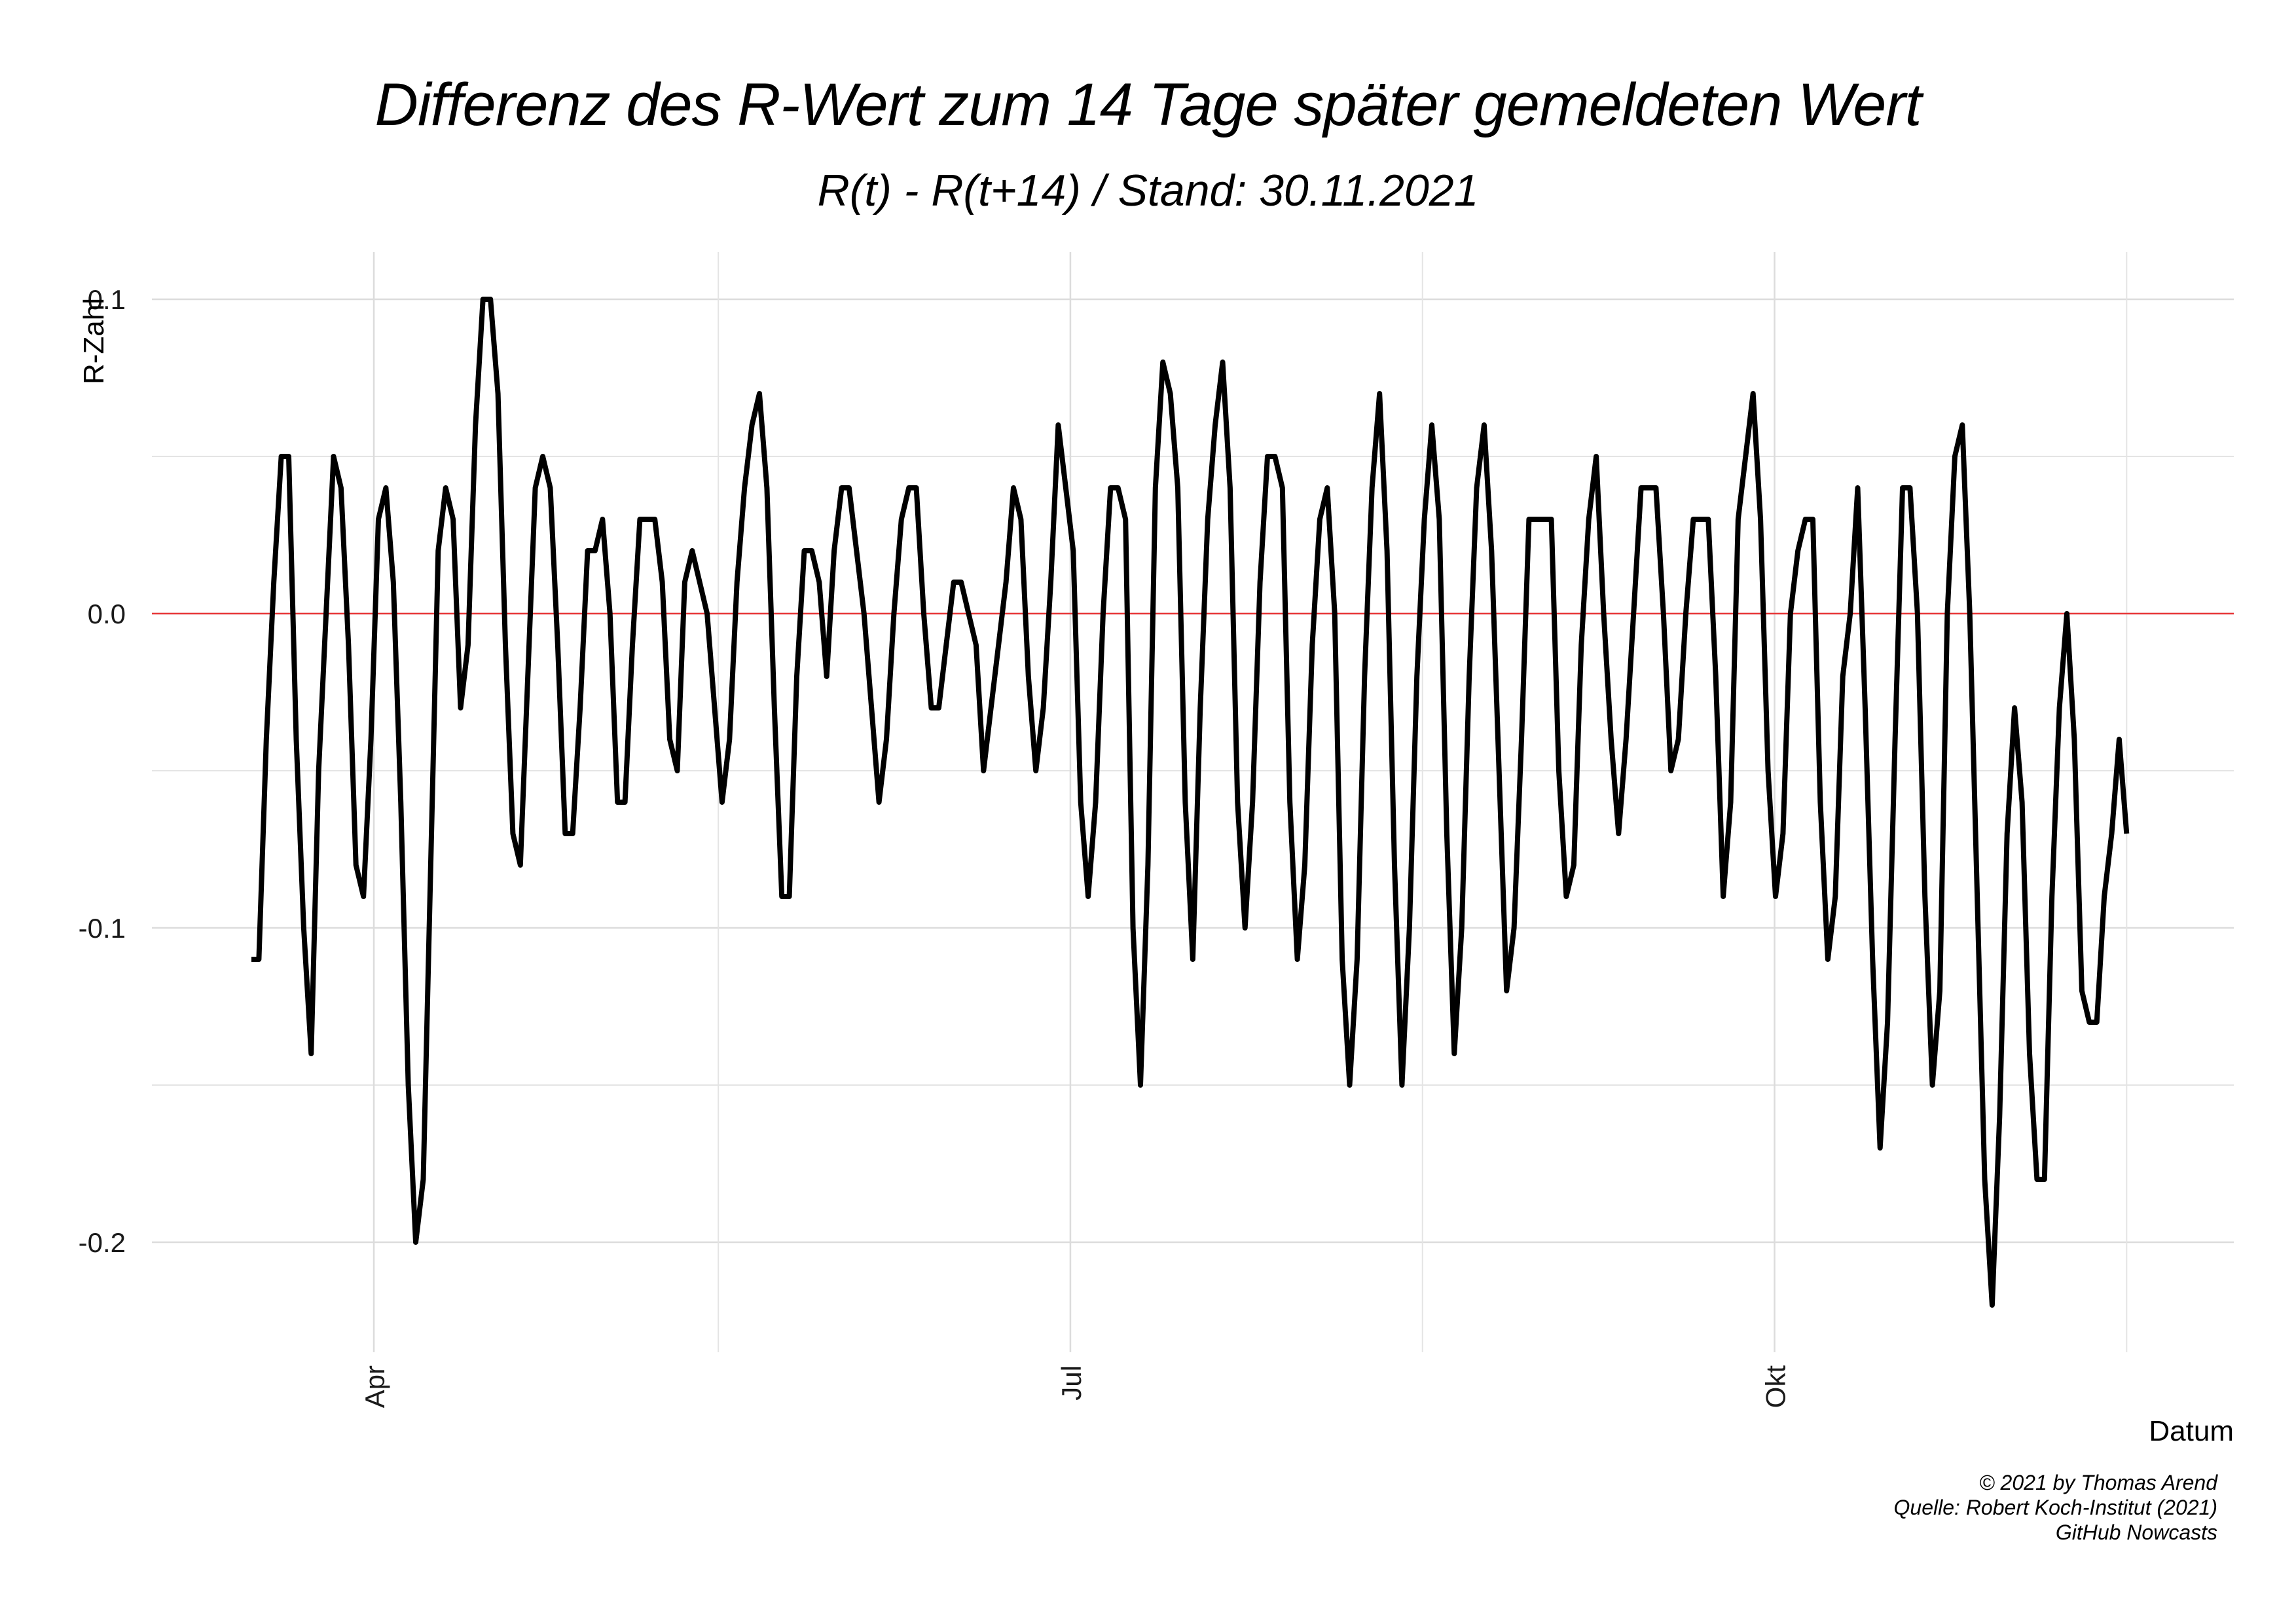 The width and height of the screenshot is (2296, 1624). What do you see at coordinates (1148, 190) in the screenshot?
I see `chart-subtitle: R(t) - R(t+14) / Stand: 30.11.2021` at bounding box center [1148, 190].